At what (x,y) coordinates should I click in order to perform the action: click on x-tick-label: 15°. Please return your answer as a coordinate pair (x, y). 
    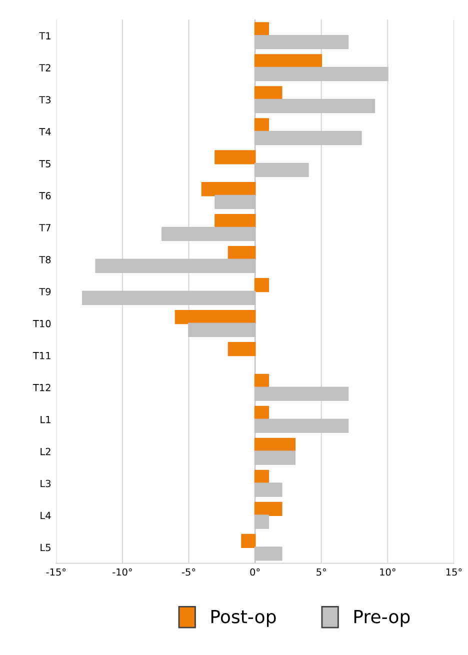
    Looking at the image, I should click on (454, 572).